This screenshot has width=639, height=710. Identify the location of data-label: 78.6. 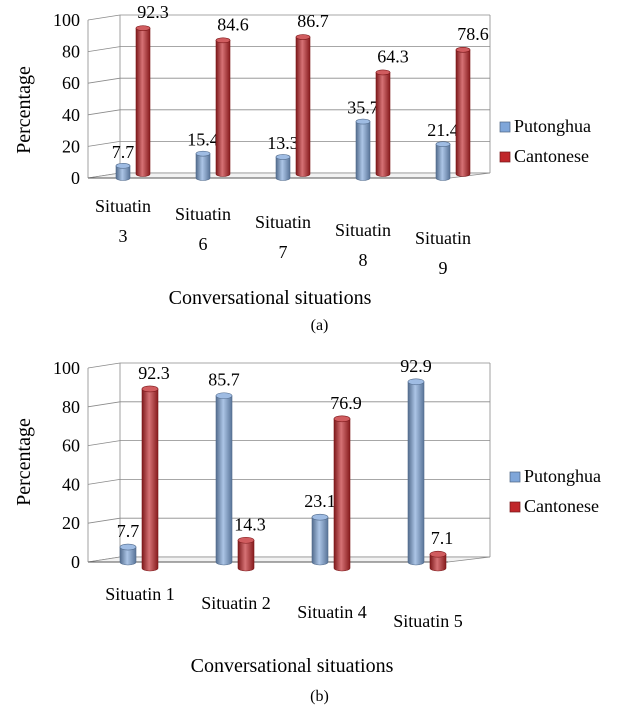
(473, 34).